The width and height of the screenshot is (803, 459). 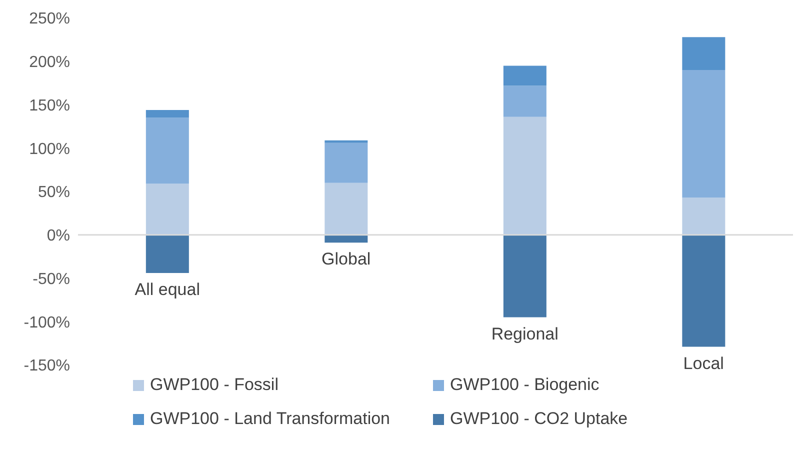 What do you see at coordinates (703, 363) in the screenshot?
I see `x-tick-label: Local` at bounding box center [703, 363].